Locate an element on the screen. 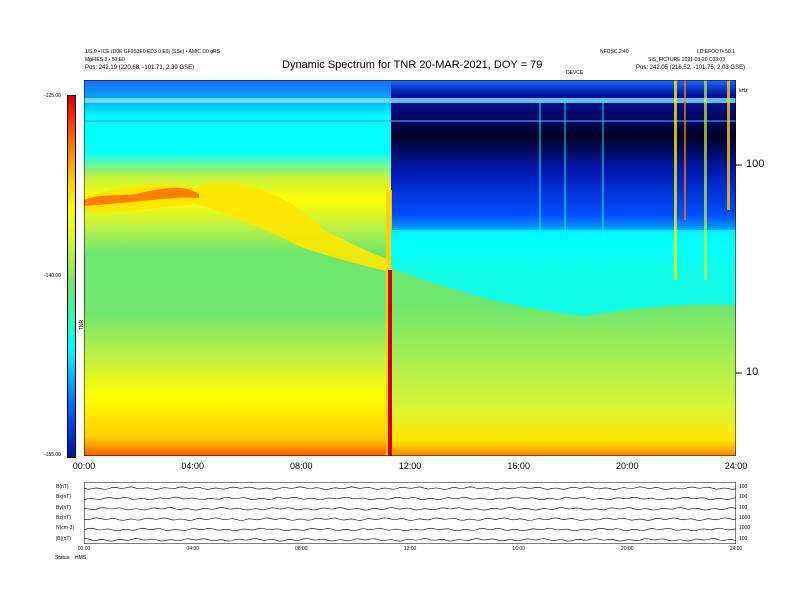 Image resolution: width=792 pixels, height=612 pixels. x-tick-3: 12:00 is located at coordinates (410, 466).